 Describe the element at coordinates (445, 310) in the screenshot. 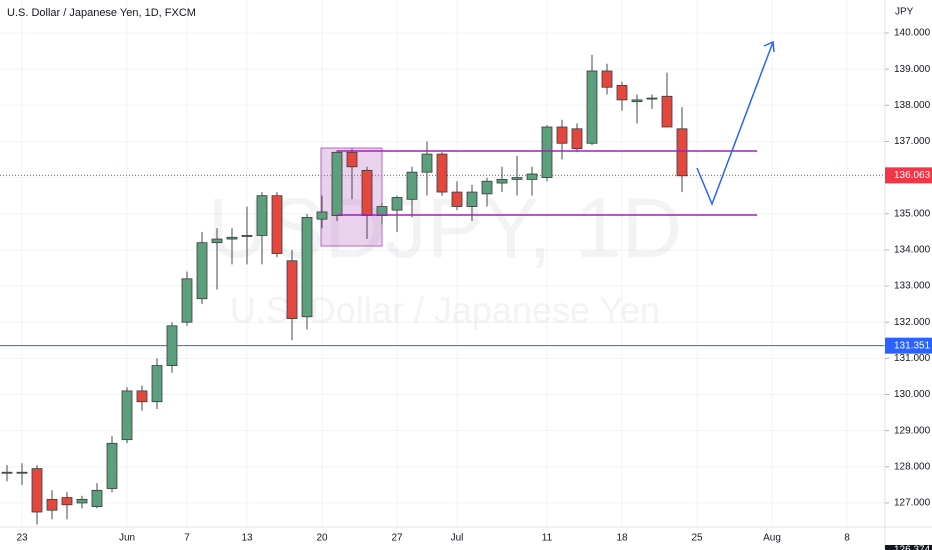

I see `watermark-subtitle: U.S. Dollar / Japanese Yen` at that location.